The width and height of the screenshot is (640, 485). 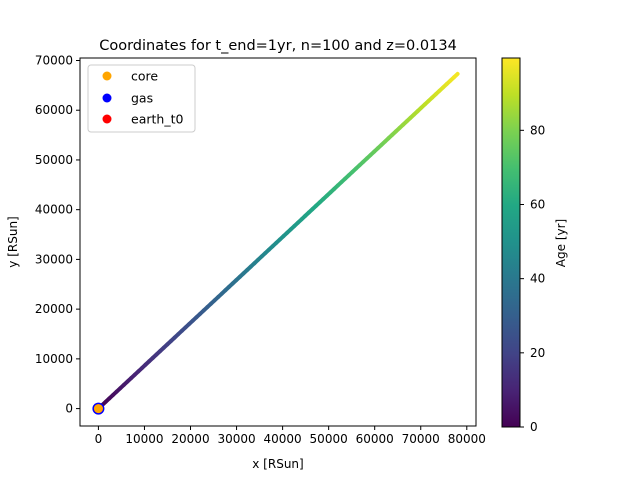 What do you see at coordinates (283, 439) in the screenshot?
I see `x-tick-label: 40000` at bounding box center [283, 439].